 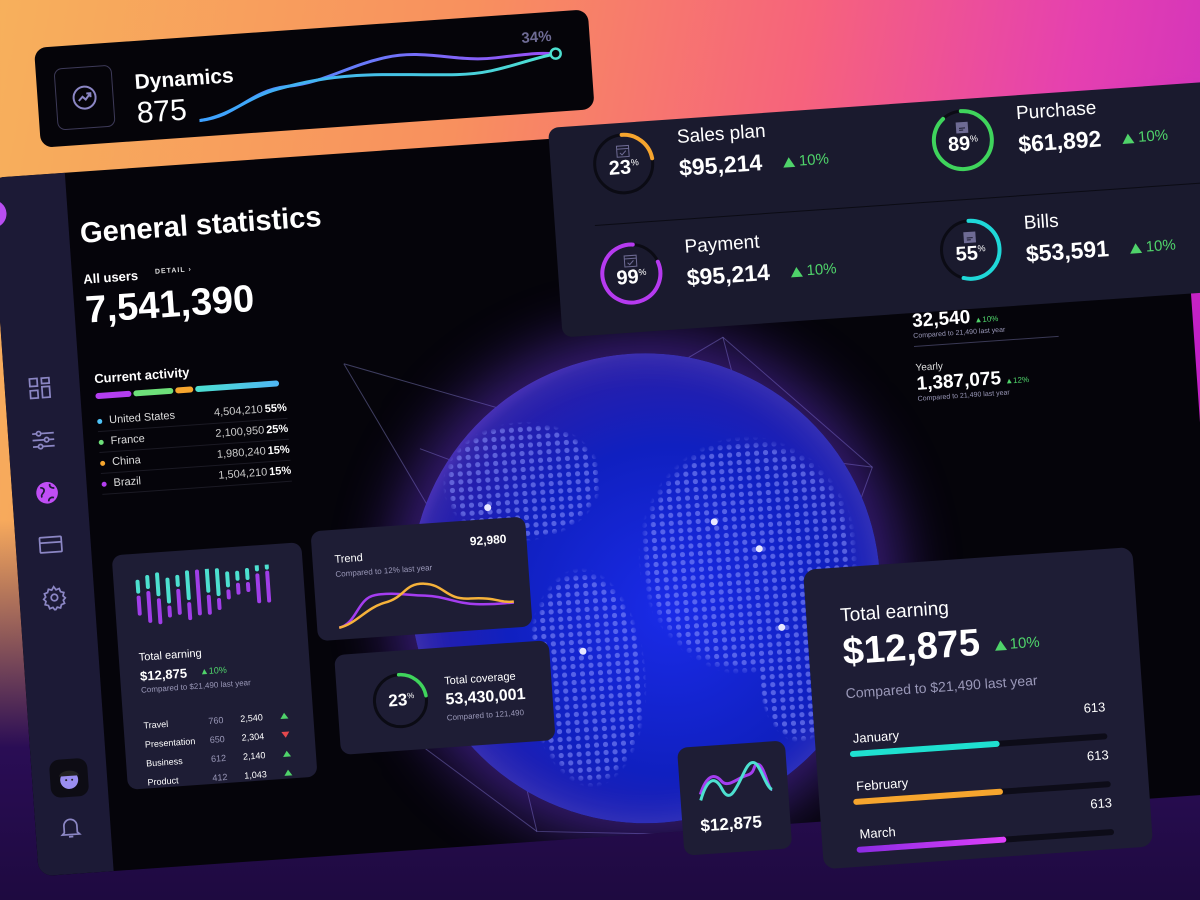 I want to click on kpi-percent: 89%, so click(x=962, y=144).